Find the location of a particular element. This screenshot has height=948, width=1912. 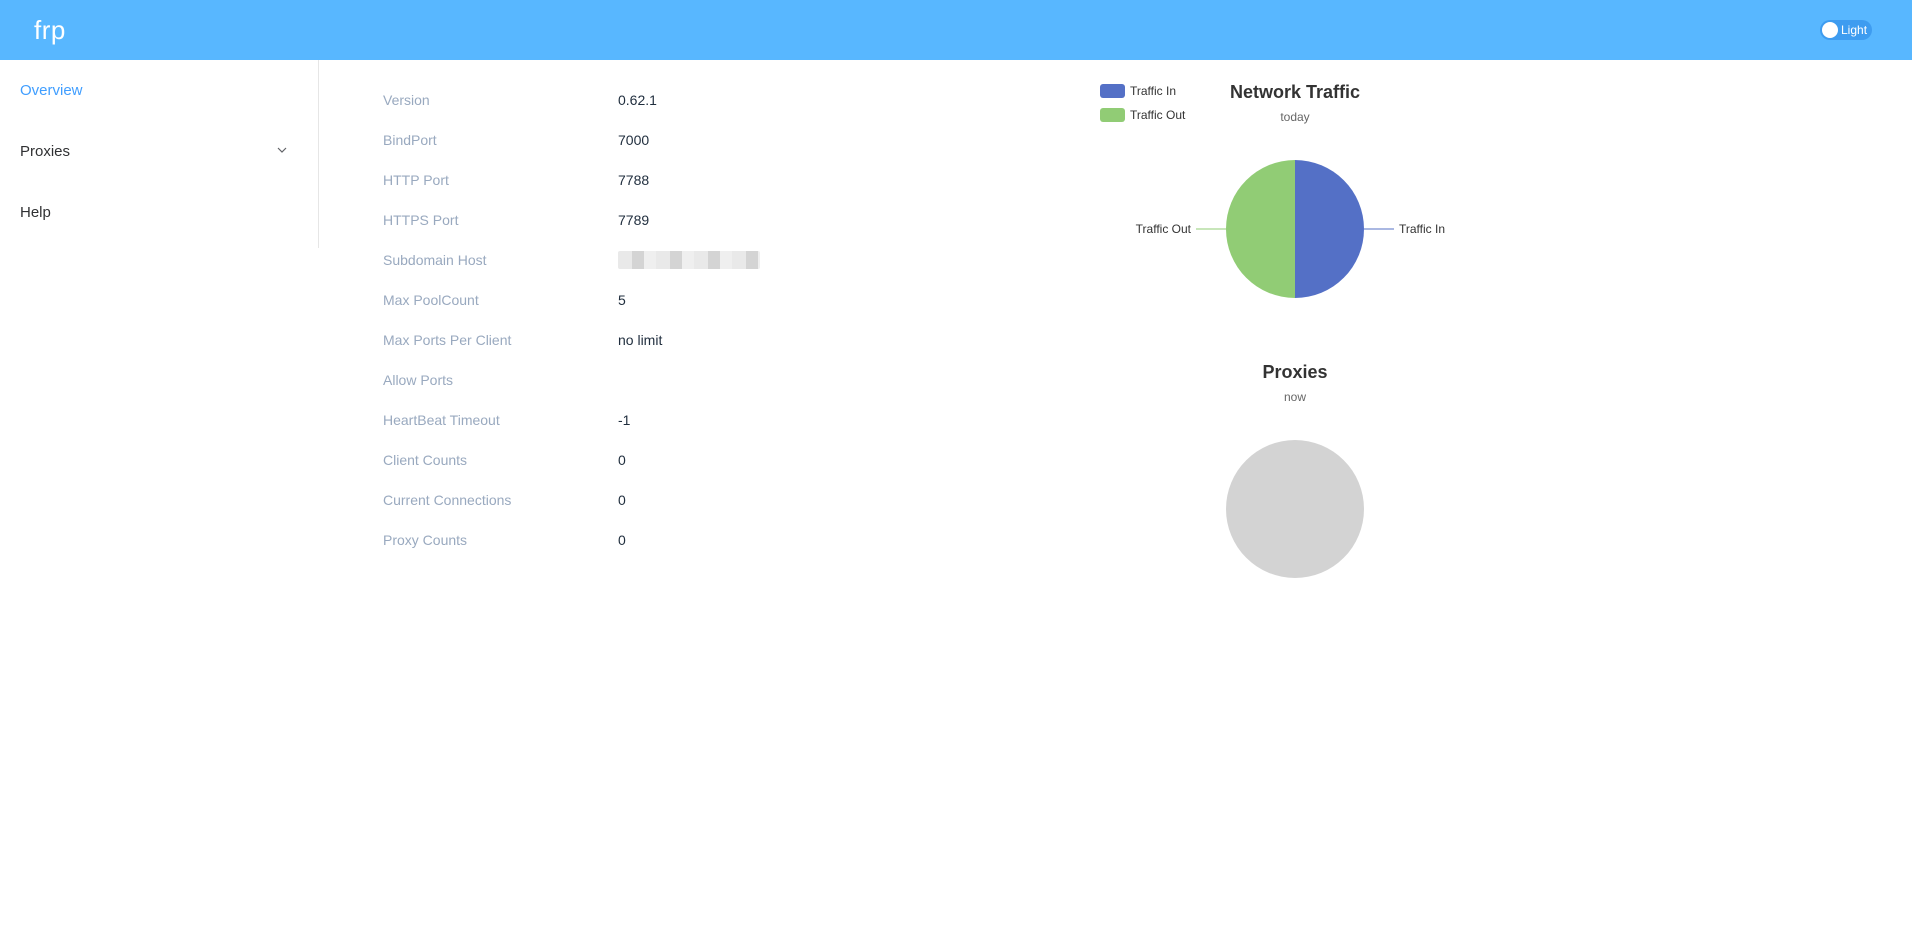

info-value: 7000 is located at coordinates (634, 140).